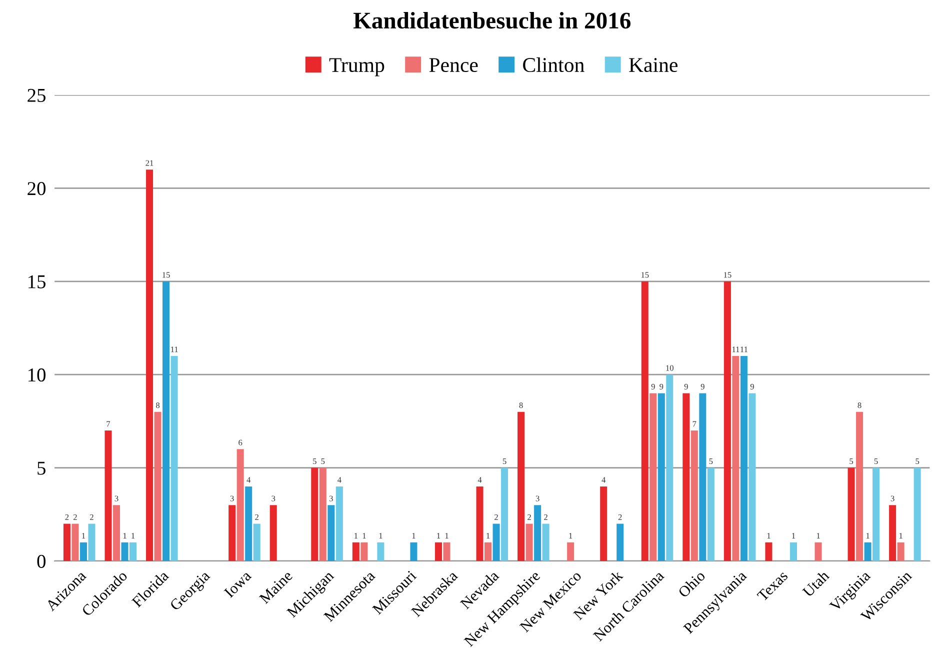 The image size is (941, 660). I want to click on data-label: 6, so click(240, 443).